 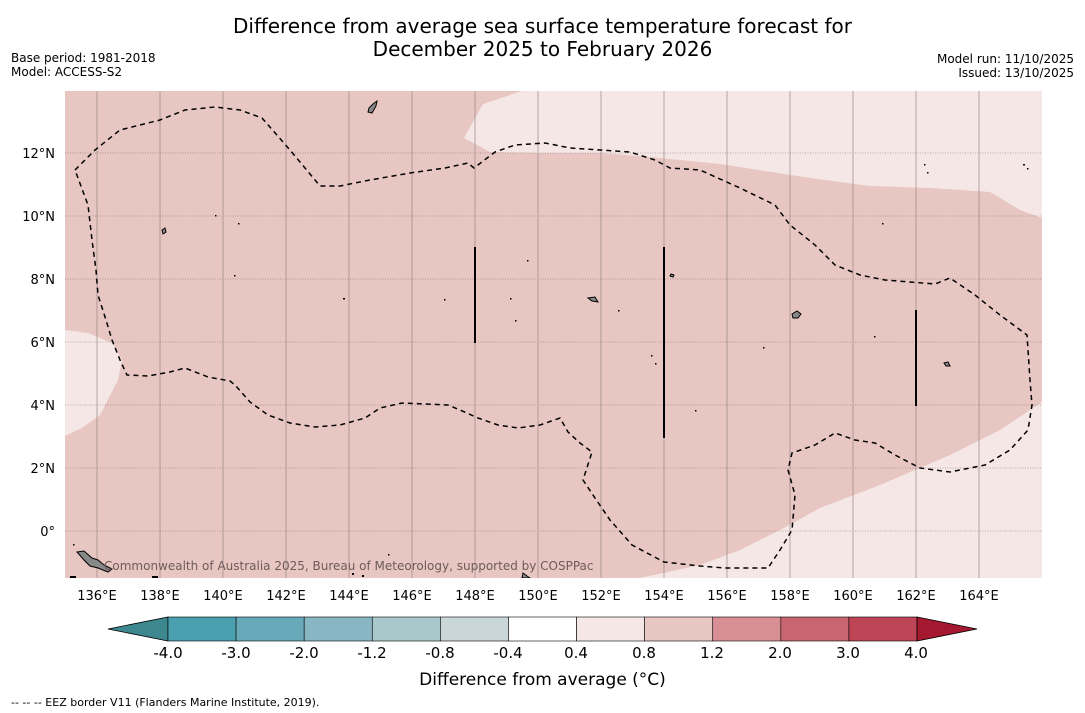 What do you see at coordinates (916, 596) in the screenshot?
I see `lon-label: 162°E` at bounding box center [916, 596].